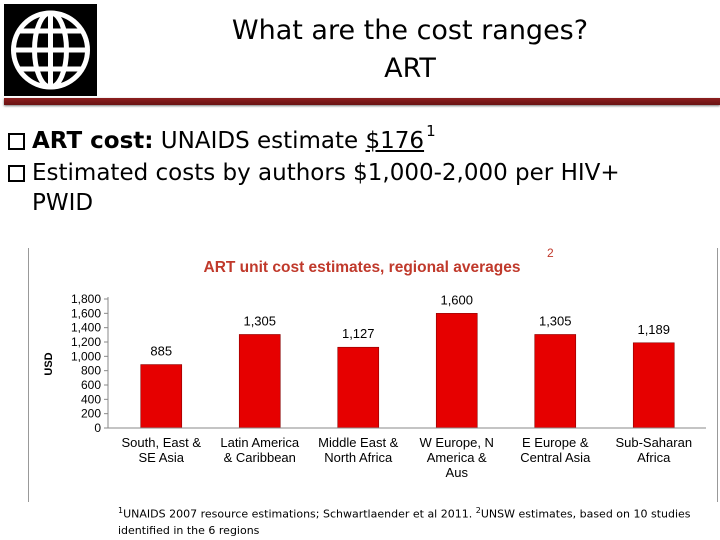 The image size is (720, 540). Describe the element at coordinates (189, 530) in the screenshot. I see `footnote-text-3: identified in the 6 regions` at that location.